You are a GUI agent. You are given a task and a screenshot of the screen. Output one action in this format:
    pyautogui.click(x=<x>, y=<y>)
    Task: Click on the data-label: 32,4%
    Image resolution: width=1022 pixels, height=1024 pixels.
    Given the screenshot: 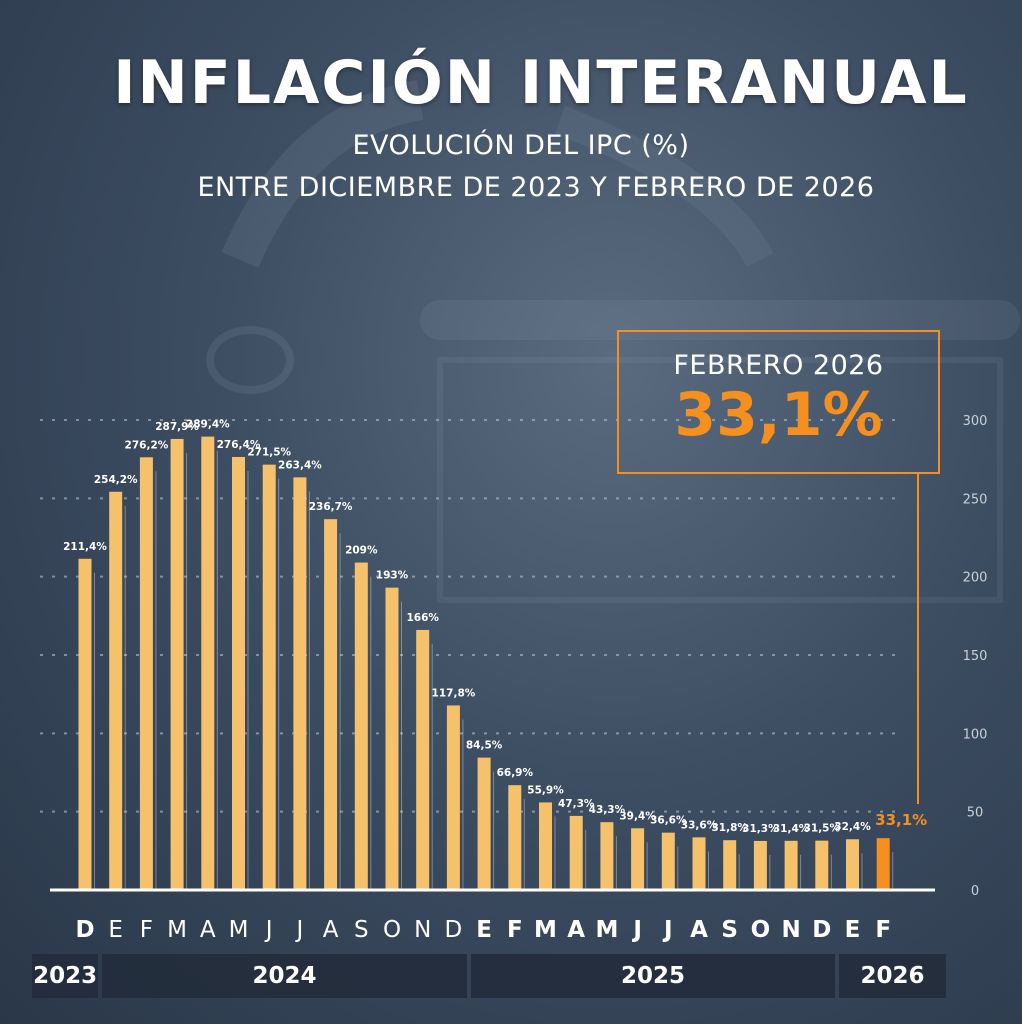 What is the action you would take?
    pyautogui.click(x=852, y=827)
    